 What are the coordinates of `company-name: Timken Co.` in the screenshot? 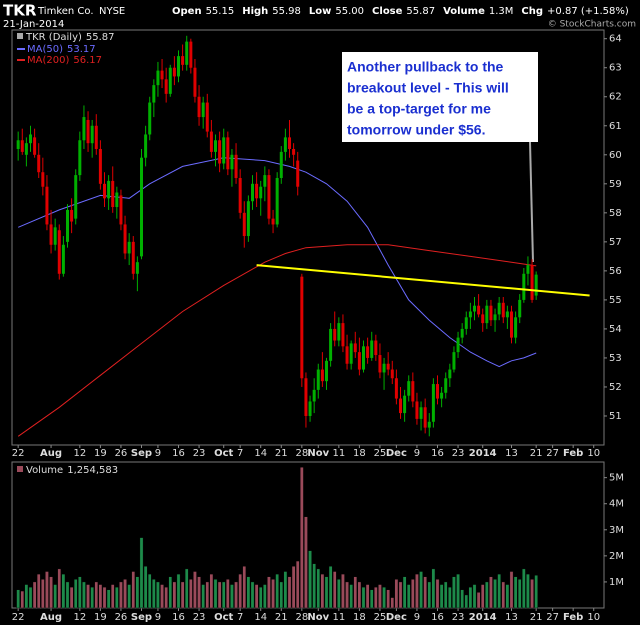 It's located at (65, 11).